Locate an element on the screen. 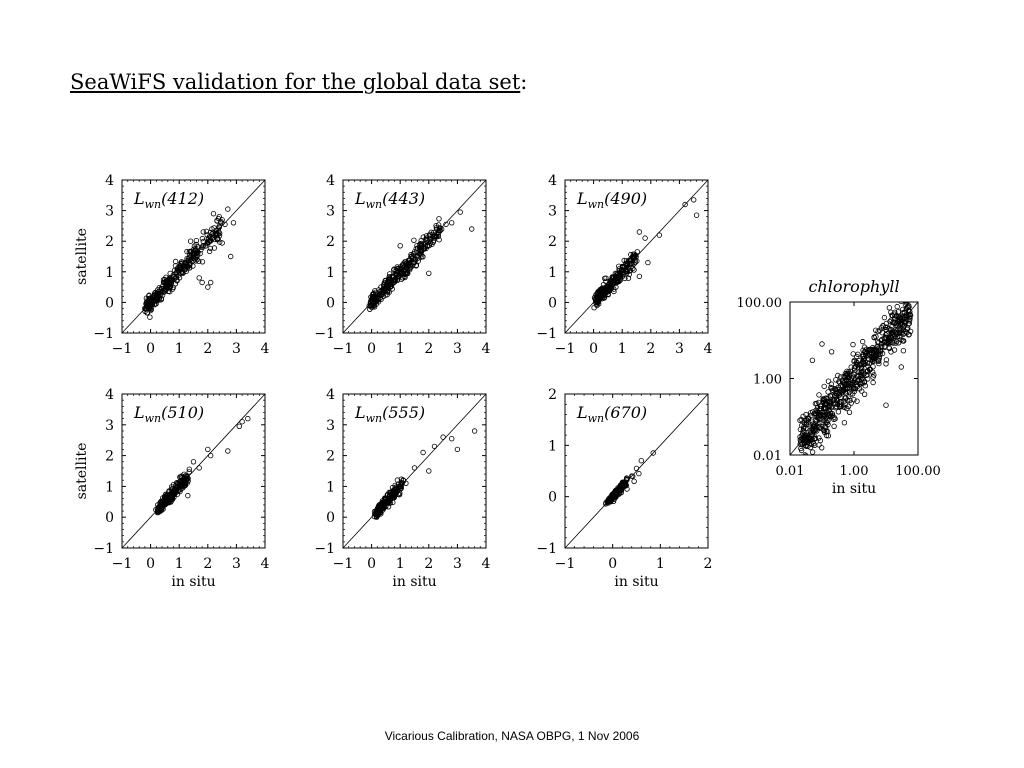 Image resolution: width=1024 pixels, height=768 pixels. x-tick-label: 4 is located at coordinates (265, 564).